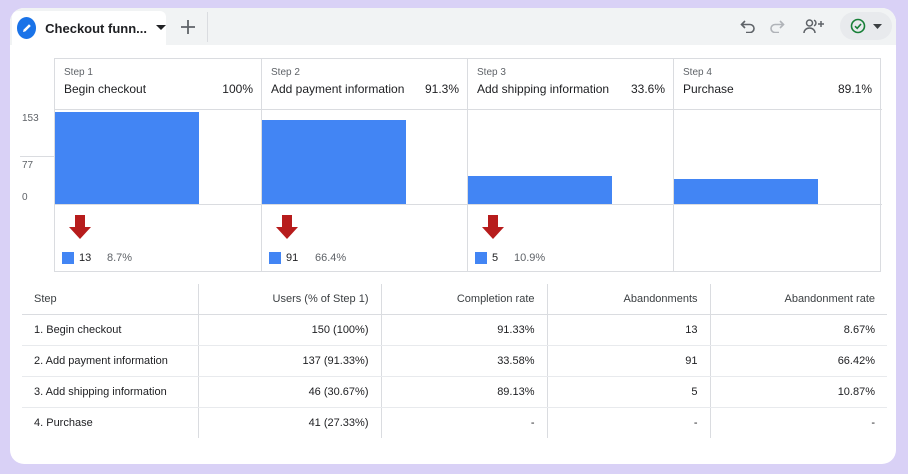  Describe the element at coordinates (798, 361) in the screenshot. I see `cell-abandonment-rate: 66.42%` at that location.